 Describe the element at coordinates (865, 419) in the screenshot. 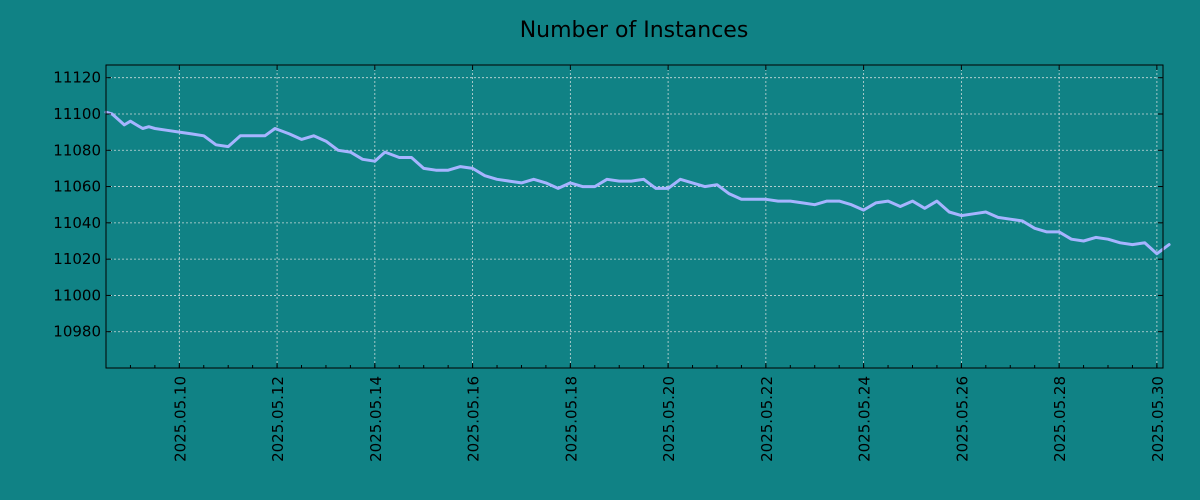

I see `x-tick-label-7: 2025.05.24` at that location.